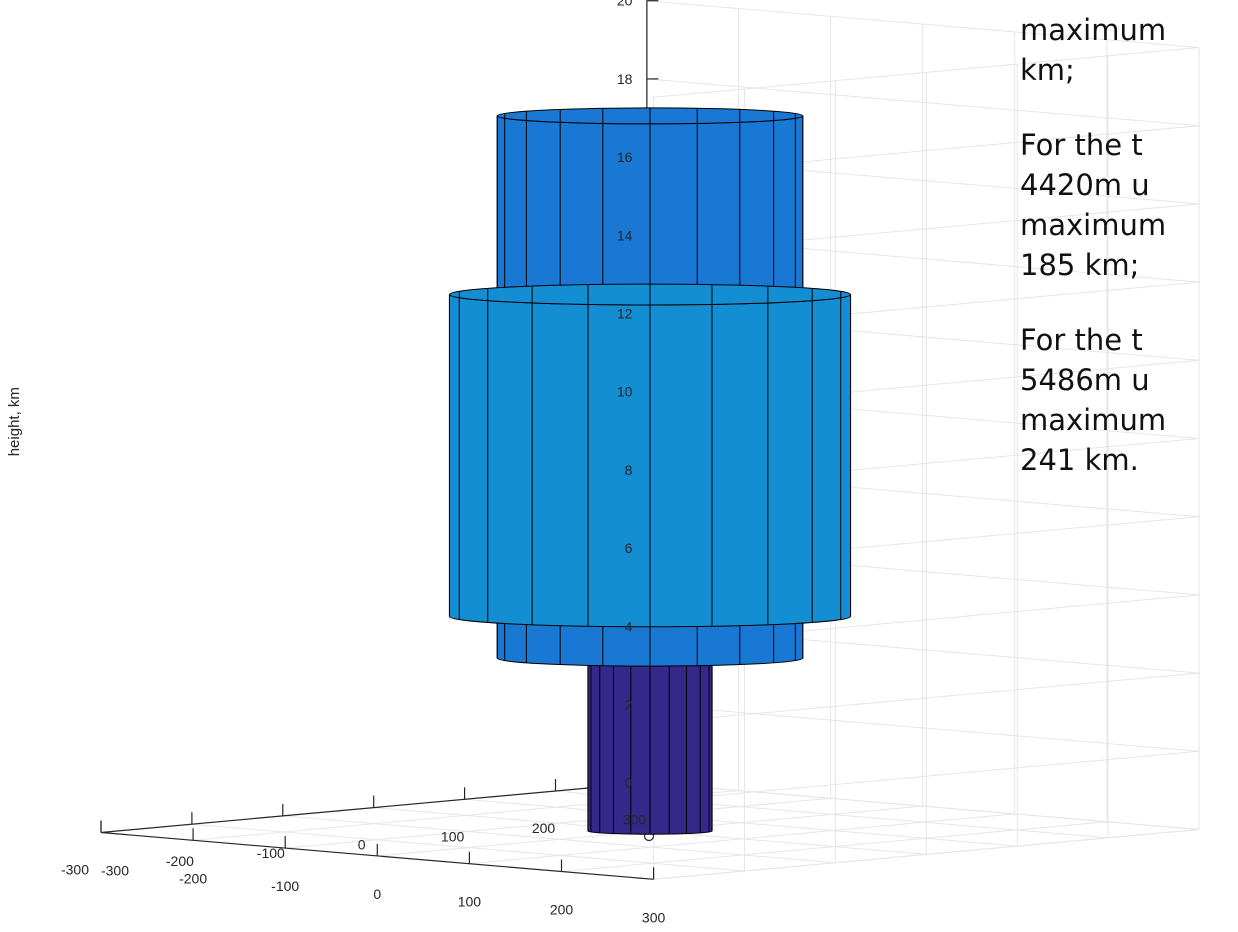 Image resolution: width=1238 pixels, height=932 pixels. Describe the element at coordinates (1080, 265) in the screenshot. I see `side-text-line: 185 km;` at that location.